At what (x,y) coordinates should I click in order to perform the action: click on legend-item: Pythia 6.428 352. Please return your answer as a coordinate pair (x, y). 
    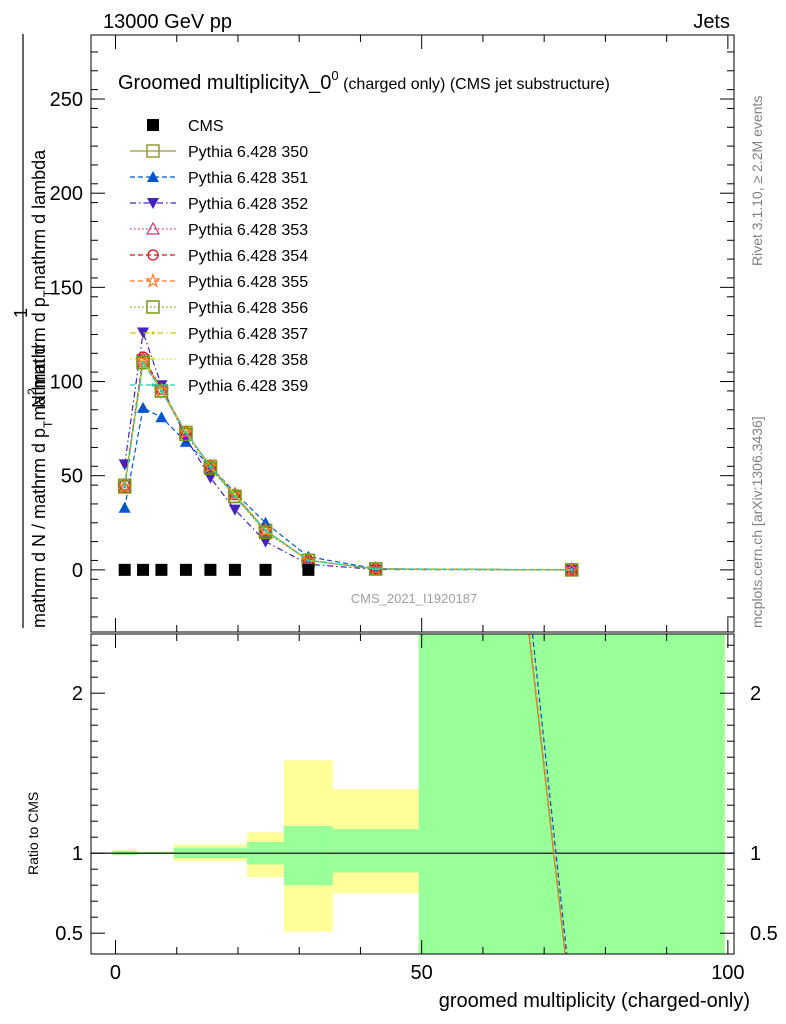
    Looking at the image, I should click on (219, 204).